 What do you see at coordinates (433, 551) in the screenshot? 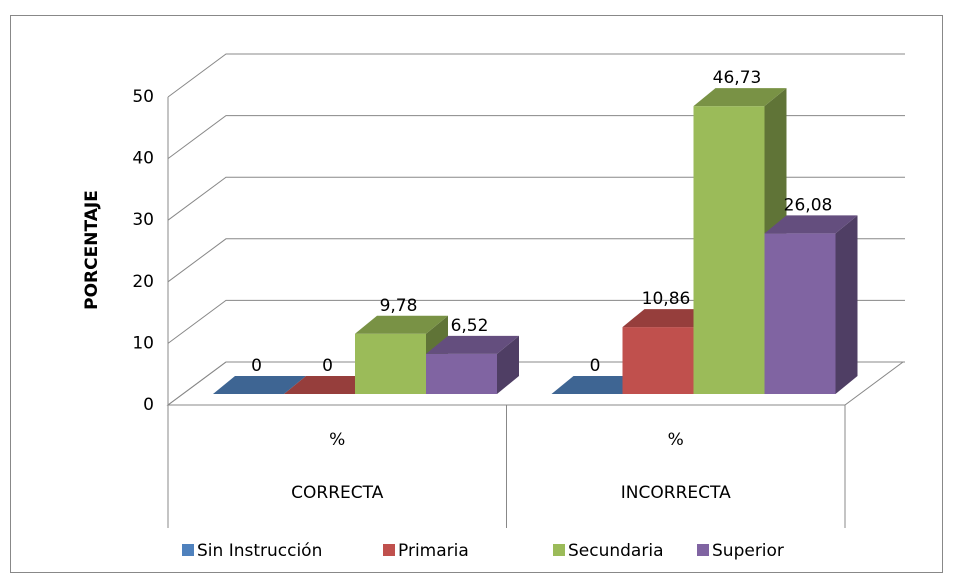
I see `legend-label: Primaria` at bounding box center [433, 551].